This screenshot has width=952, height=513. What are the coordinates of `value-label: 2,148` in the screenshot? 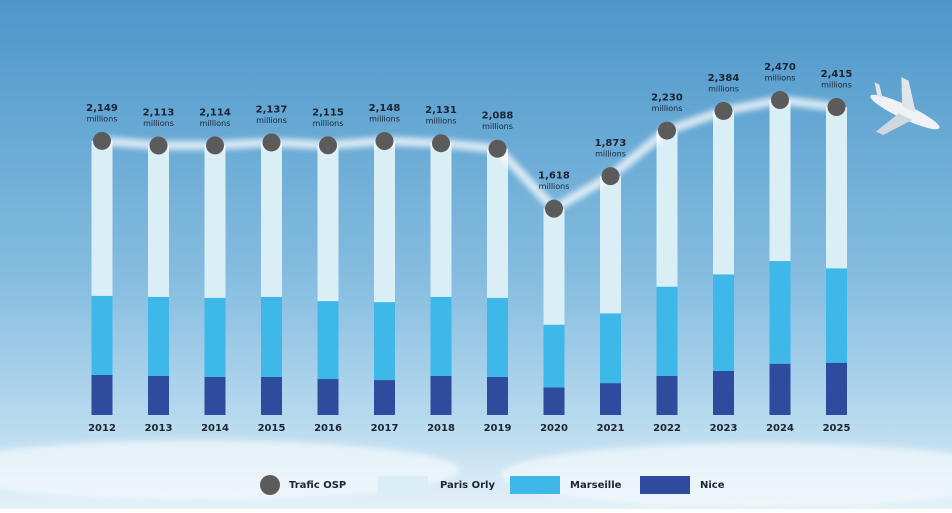 It's located at (385, 108).